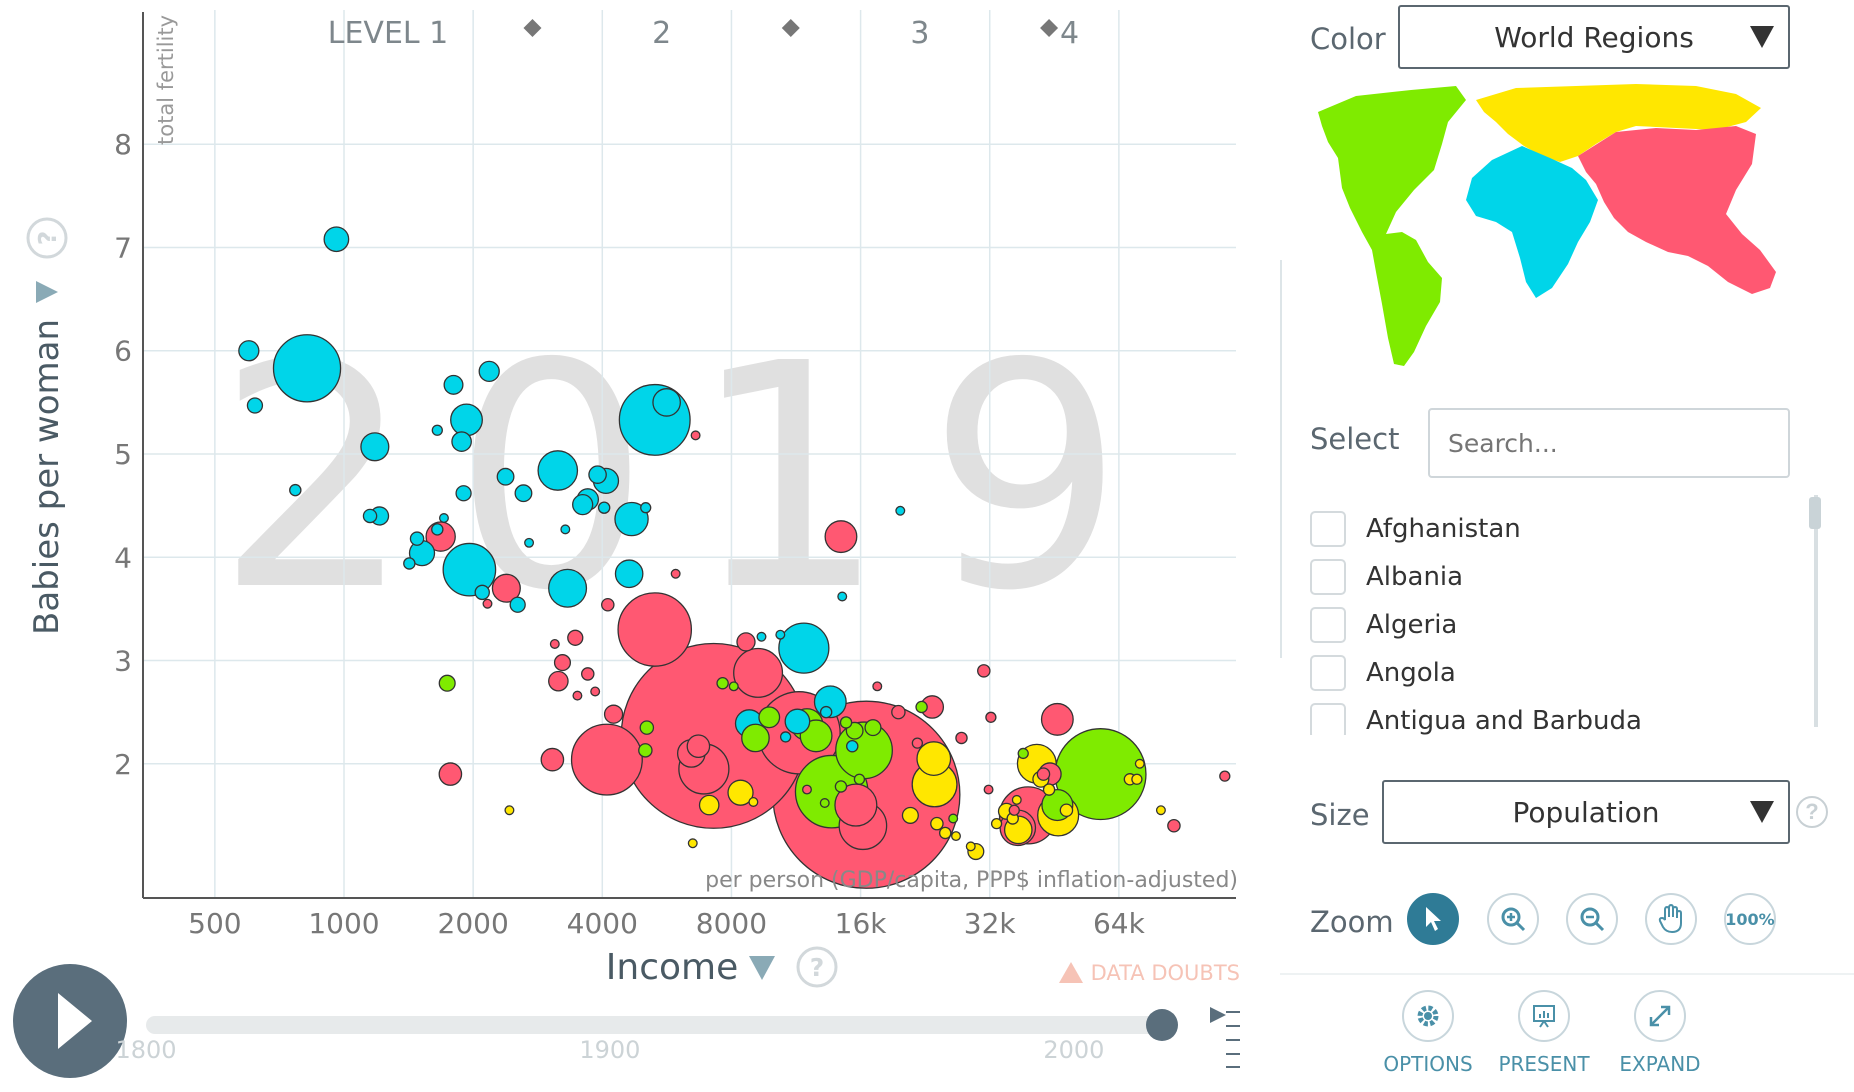 Image resolution: width=1854 pixels, height=1092 pixels. What do you see at coordinates (672, 967) in the screenshot?
I see `x-axis-title: Income` at bounding box center [672, 967].